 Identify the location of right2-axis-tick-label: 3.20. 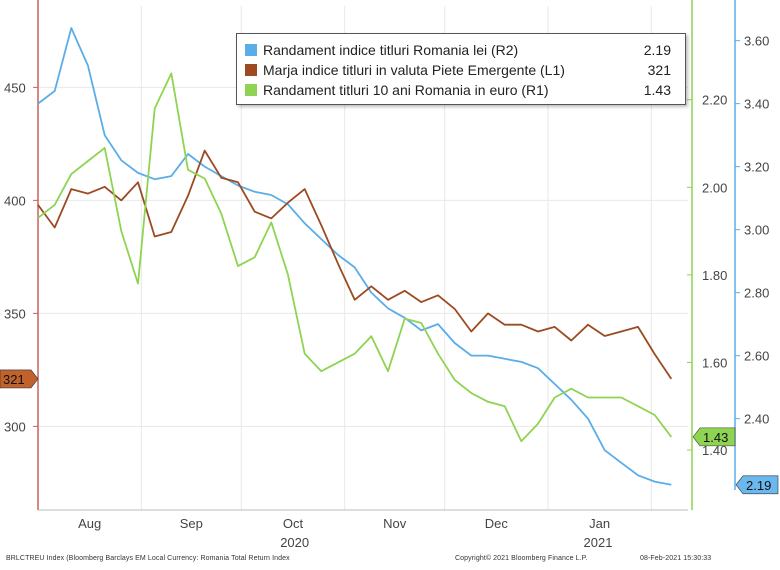
(756, 167).